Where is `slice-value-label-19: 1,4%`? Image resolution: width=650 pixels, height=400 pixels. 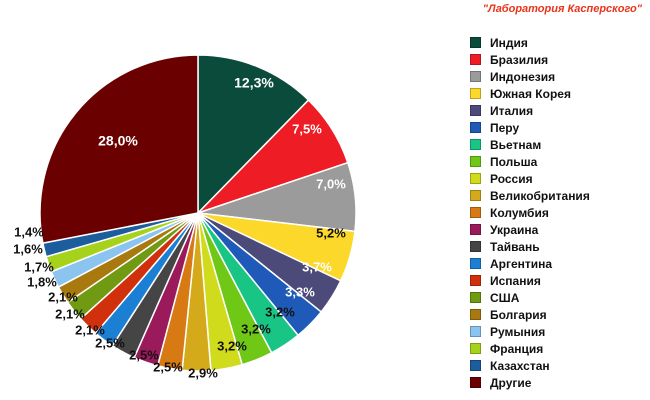
slice-value-label-19: 1,4% is located at coordinates (29, 231).